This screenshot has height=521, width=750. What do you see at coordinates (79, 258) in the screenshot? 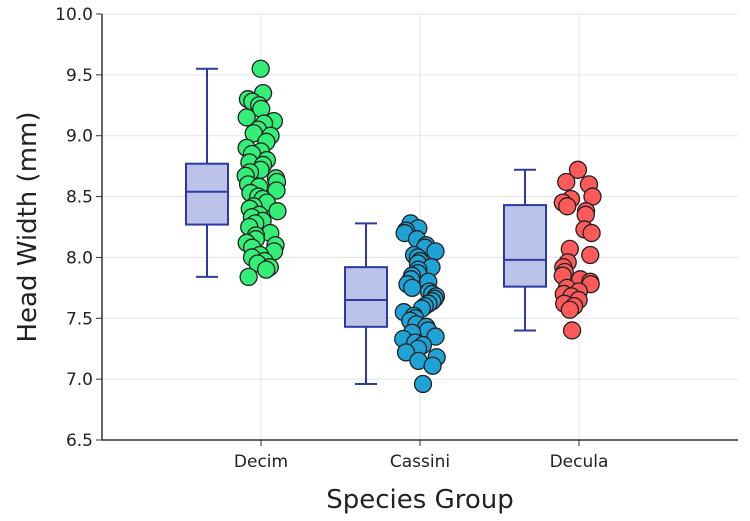
I see `y-tick-label: 8.0` at bounding box center [79, 258].